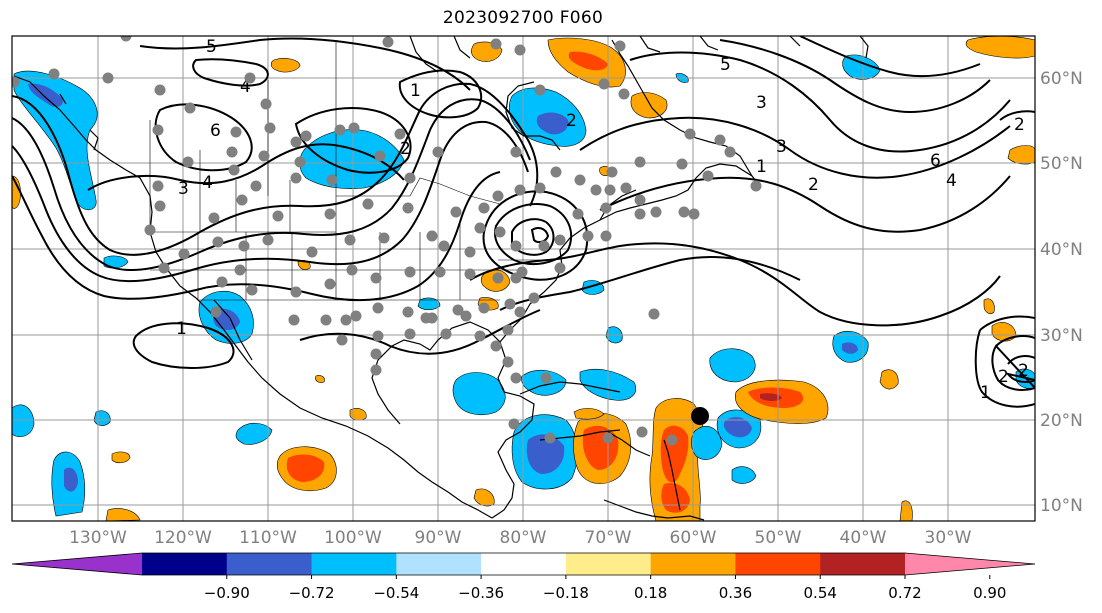 The height and width of the screenshot is (613, 1102). What do you see at coordinates (1061, 336) in the screenshot?
I see `lat-label: 30°N` at bounding box center [1061, 336].